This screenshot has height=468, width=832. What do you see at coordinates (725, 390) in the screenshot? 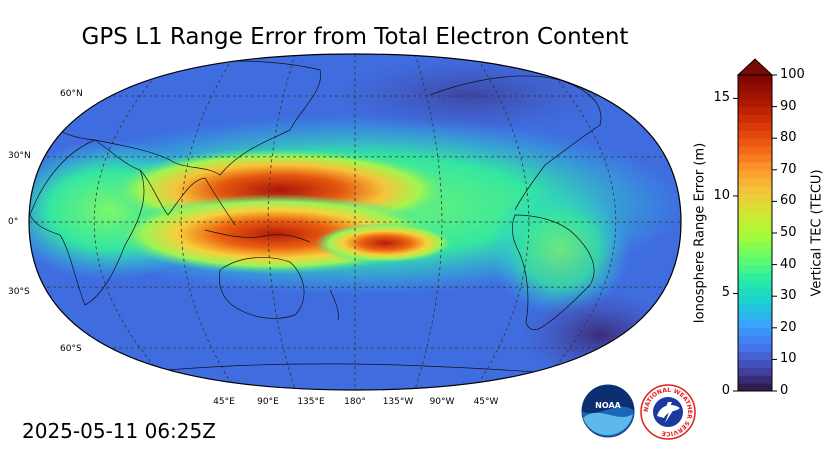
I see `colorbar-left-tick-0: 0` at bounding box center [725, 390].